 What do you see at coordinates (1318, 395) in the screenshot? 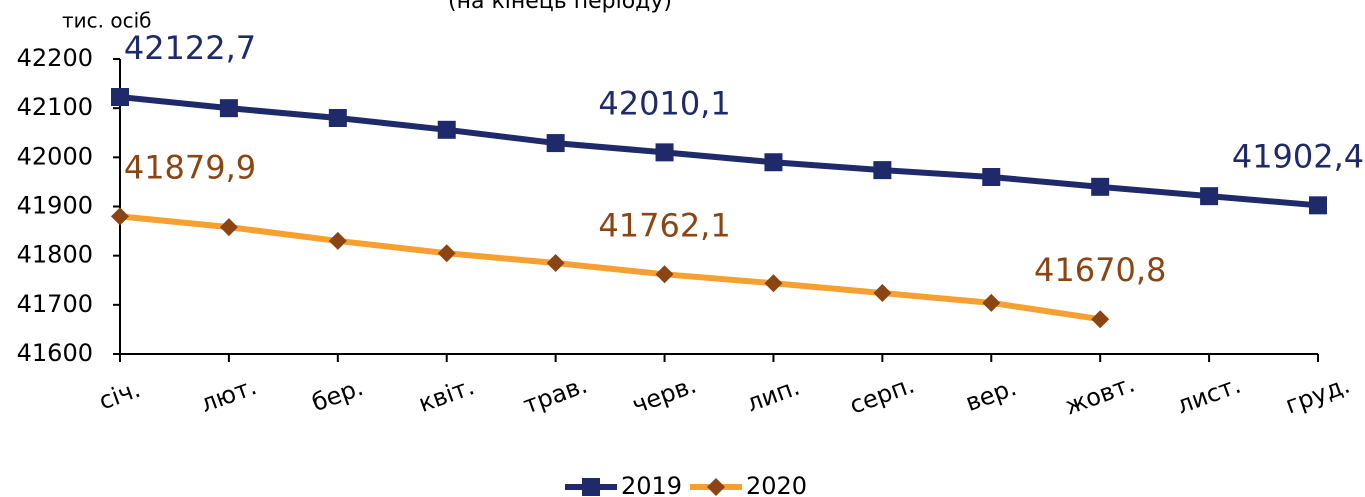
I see `x-tick-label: груд.` at bounding box center [1318, 395].